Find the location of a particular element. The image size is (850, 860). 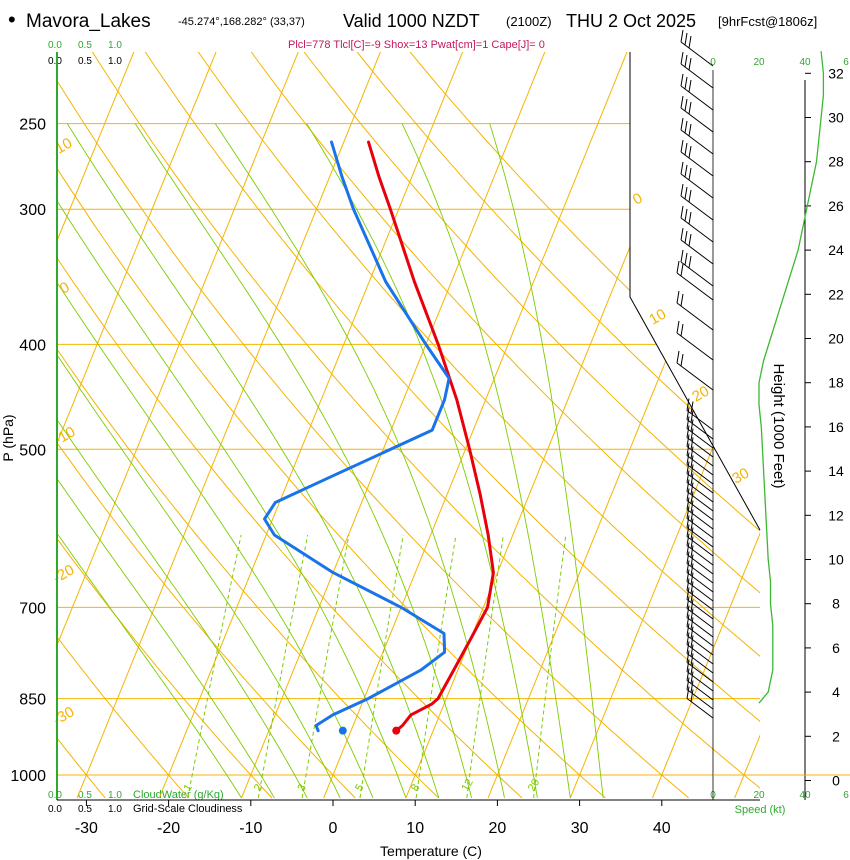

y-axis-title: P (hPa) is located at coordinates (8, 437).